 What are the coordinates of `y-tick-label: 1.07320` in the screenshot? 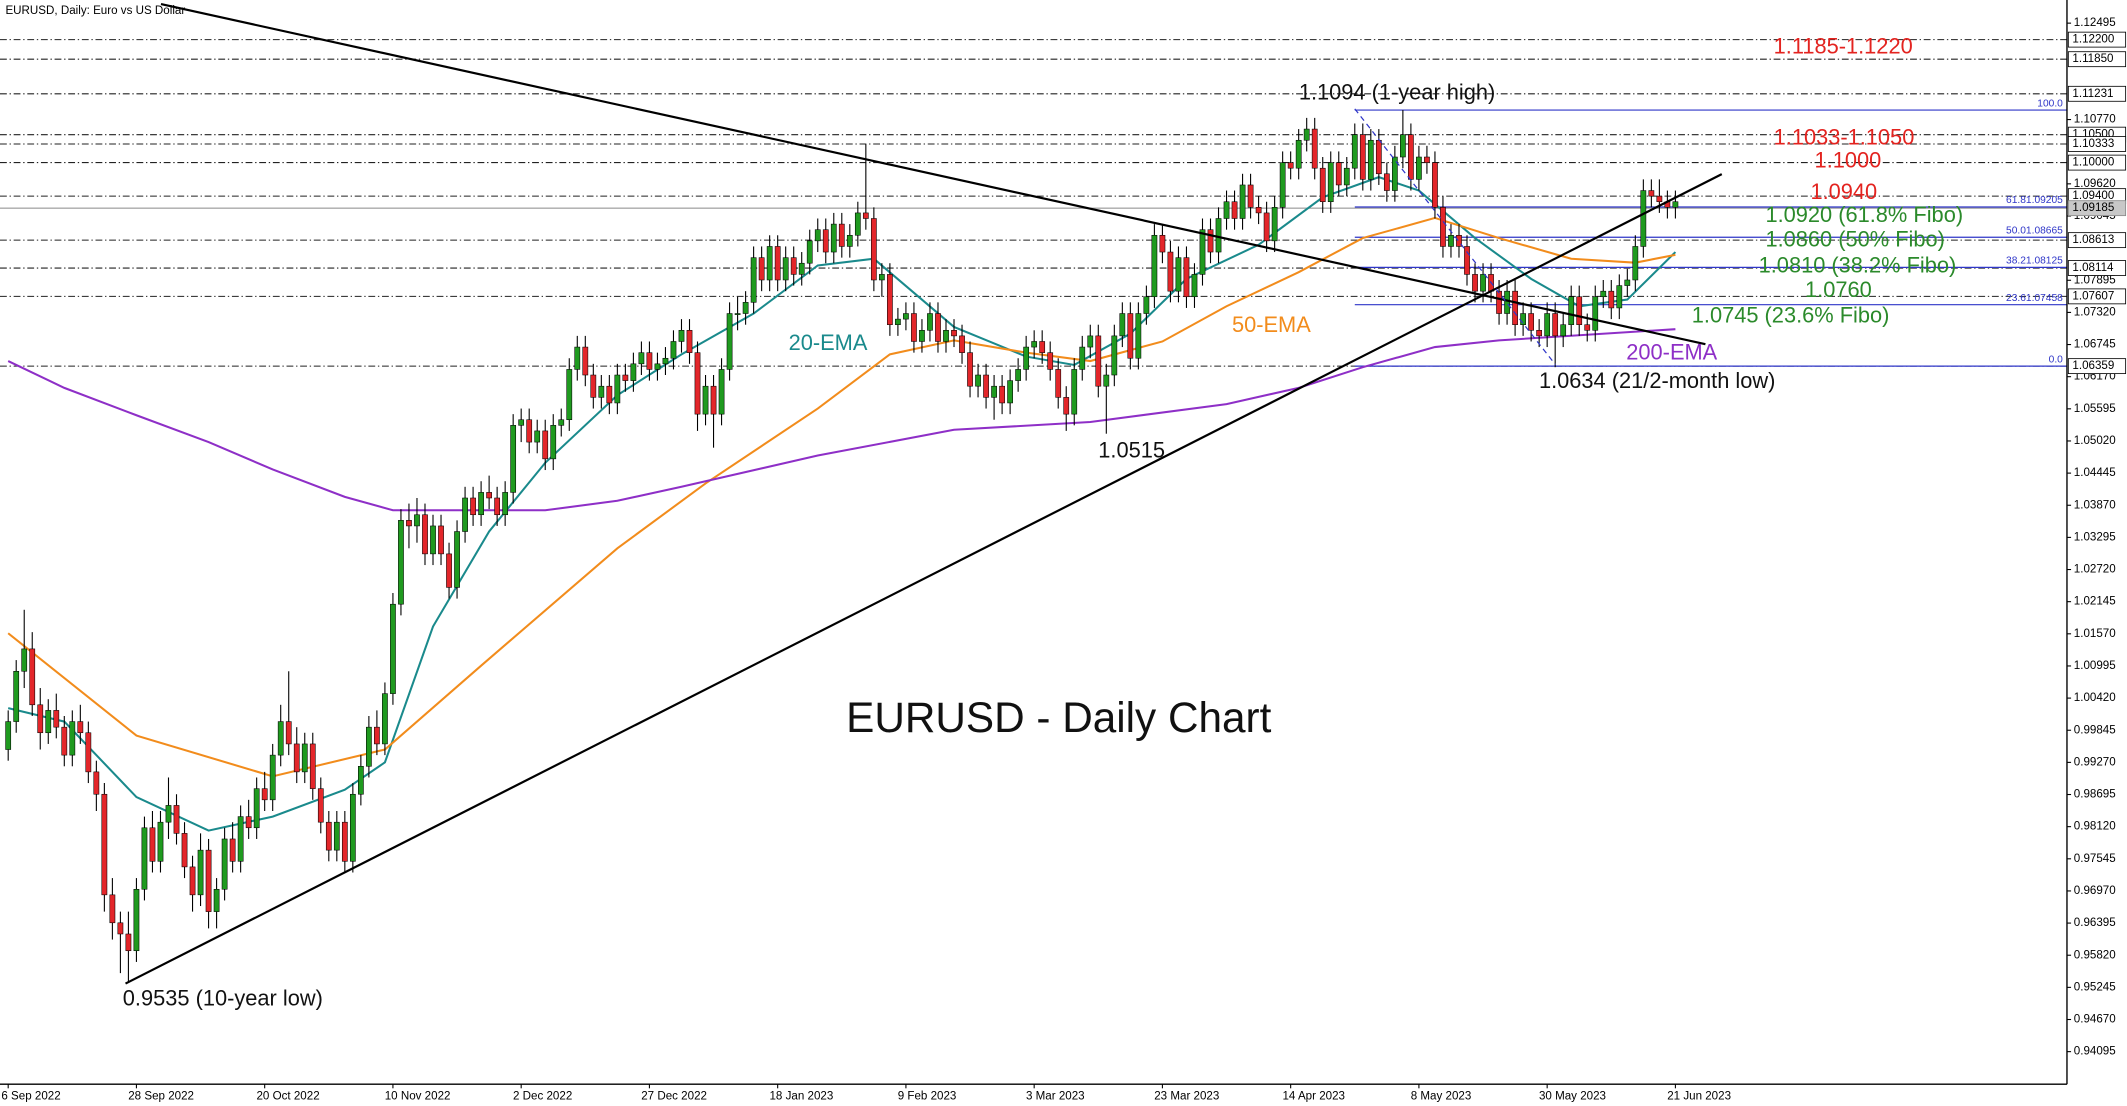 It's located at (2095, 312).